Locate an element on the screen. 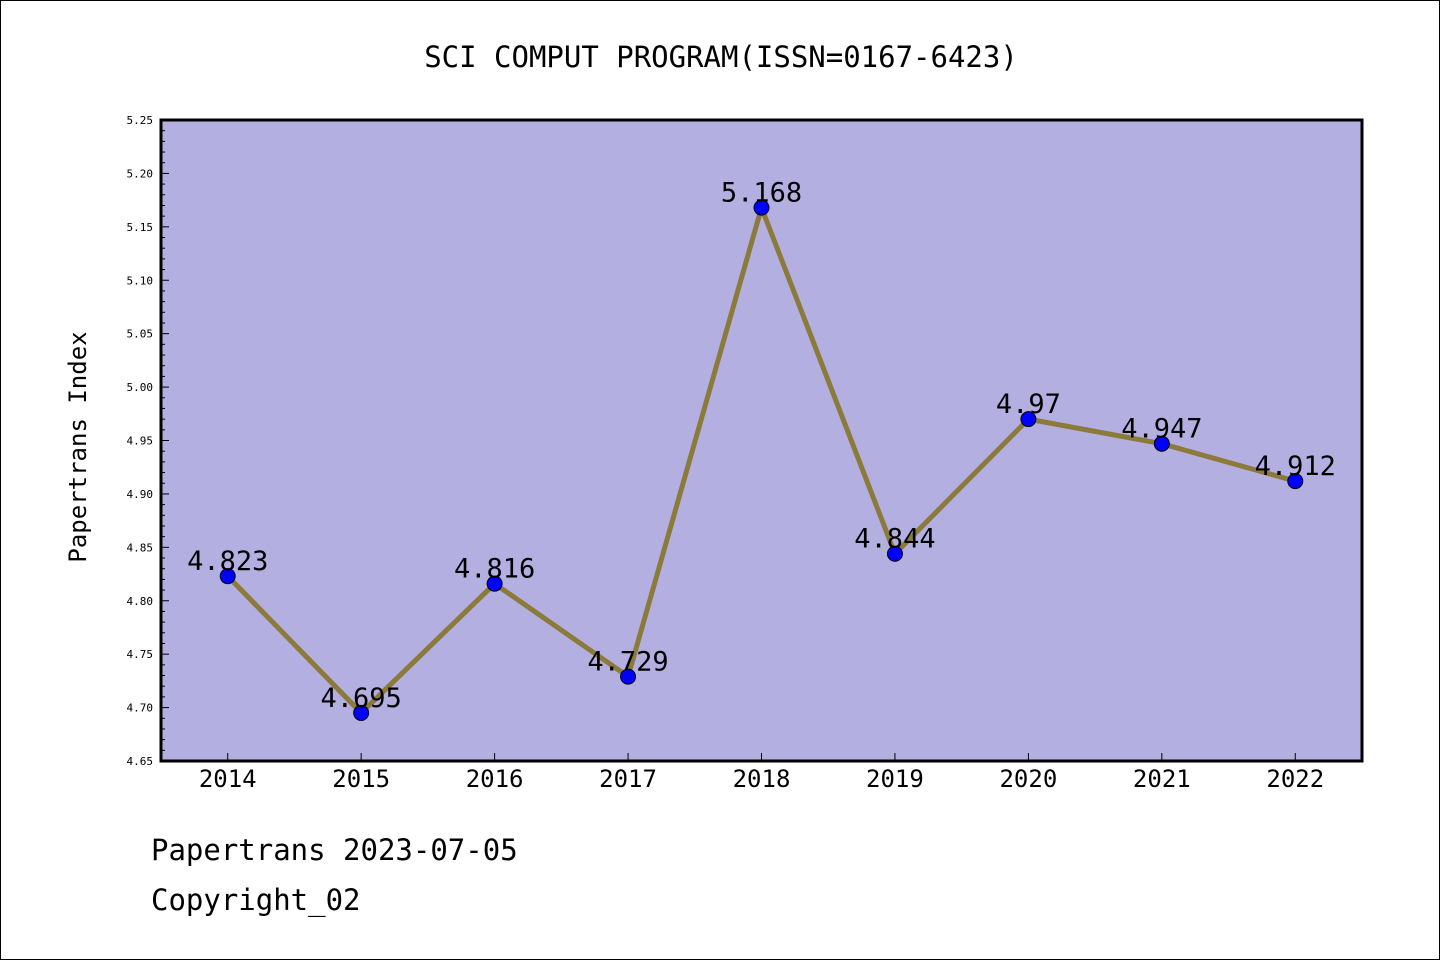  x-tick-label: 2017 is located at coordinates (628, 779).